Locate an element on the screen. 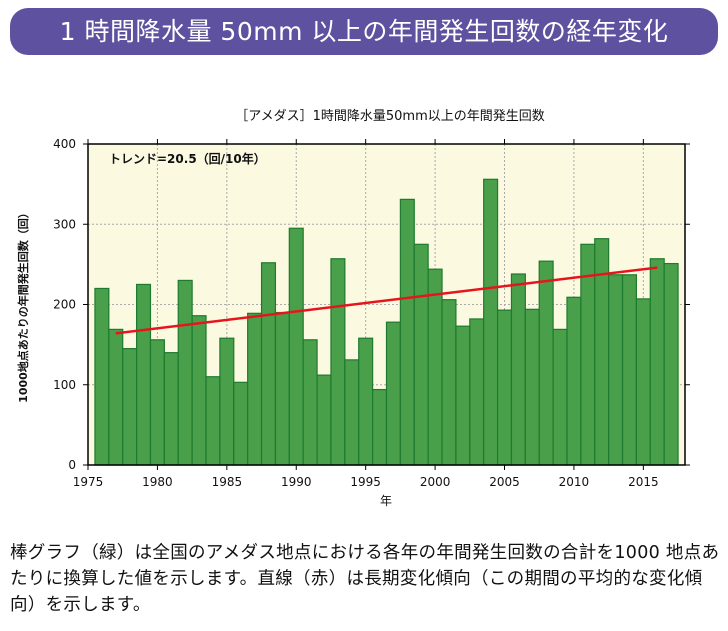  bar-2007 is located at coordinates (532, 387).